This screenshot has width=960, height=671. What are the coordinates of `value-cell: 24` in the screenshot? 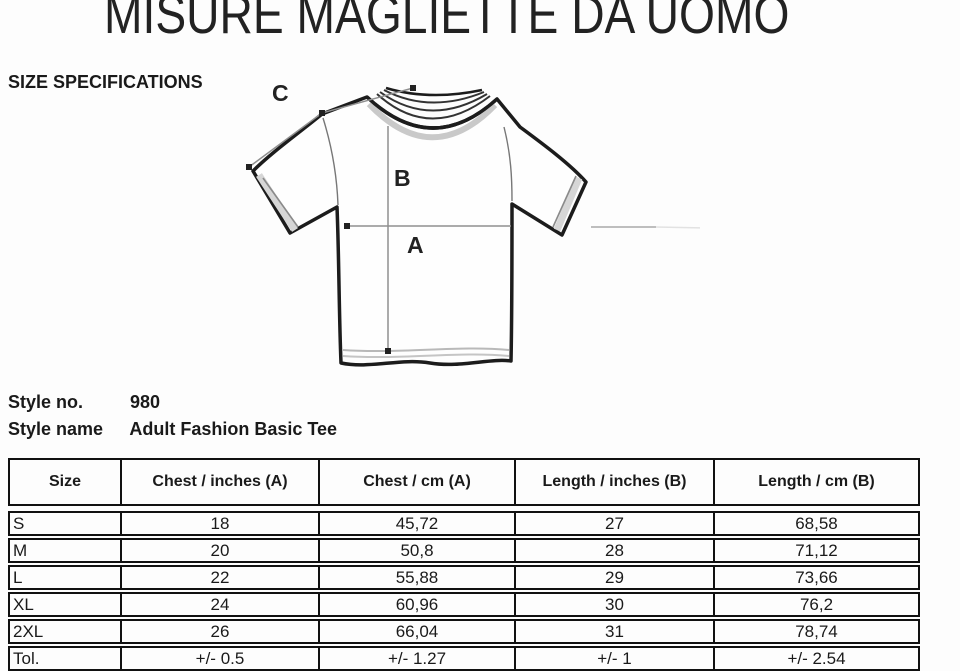 It's located at (219, 604).